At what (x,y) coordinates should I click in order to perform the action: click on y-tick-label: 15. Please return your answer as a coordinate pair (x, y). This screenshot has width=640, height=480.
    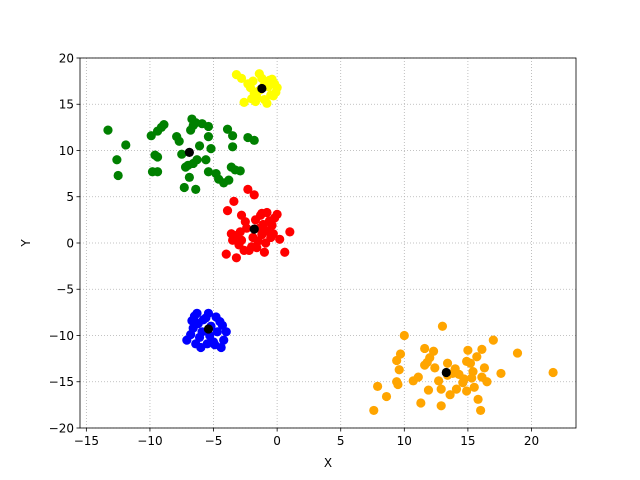
    Looking at the image, I should click on (66, 105).